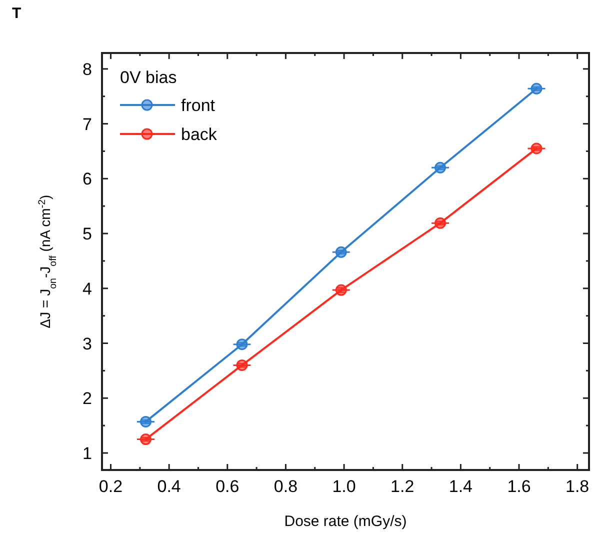 This screenshot has width=594, height=538. What do you see at coordinates (87, 124) in the screenshot?
I see `y-tick-label: 7` at bounding box center [87, 124].